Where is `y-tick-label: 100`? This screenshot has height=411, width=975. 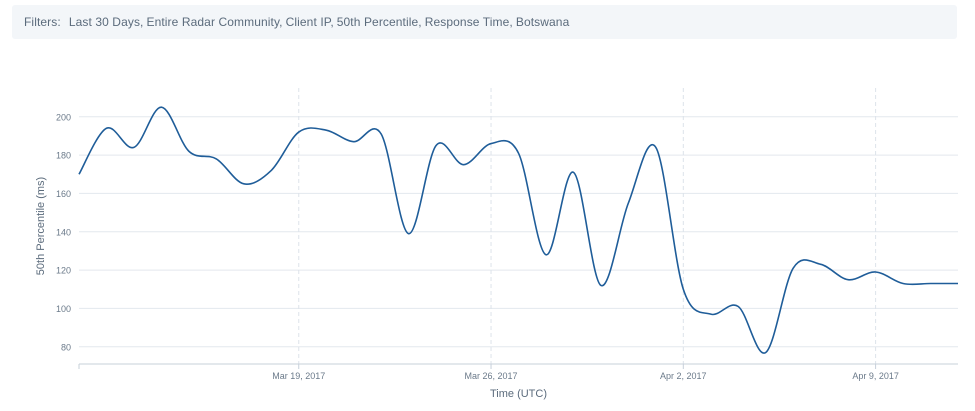 y-tick-label: 100 is located at coordinates (63, 309).